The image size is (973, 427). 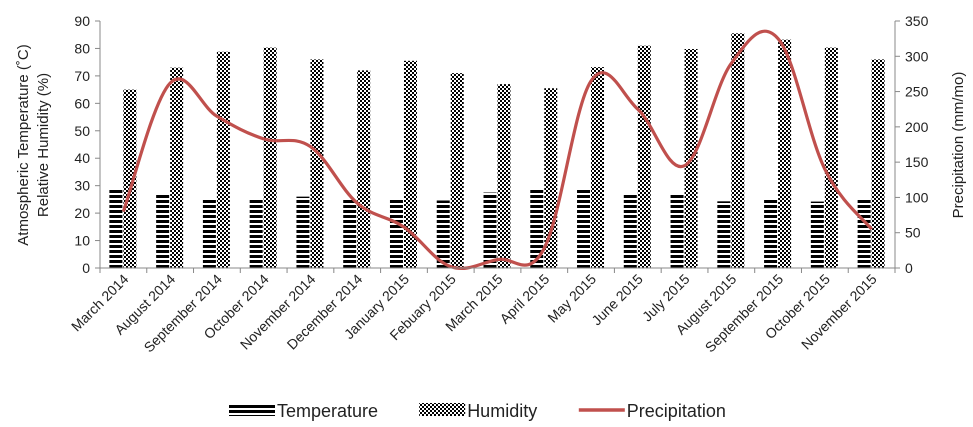 What do you see at coordinates (502, 411) in the screenshot?
I see `humidity-legend-label: Humidity` at bounding box center [502, 411].